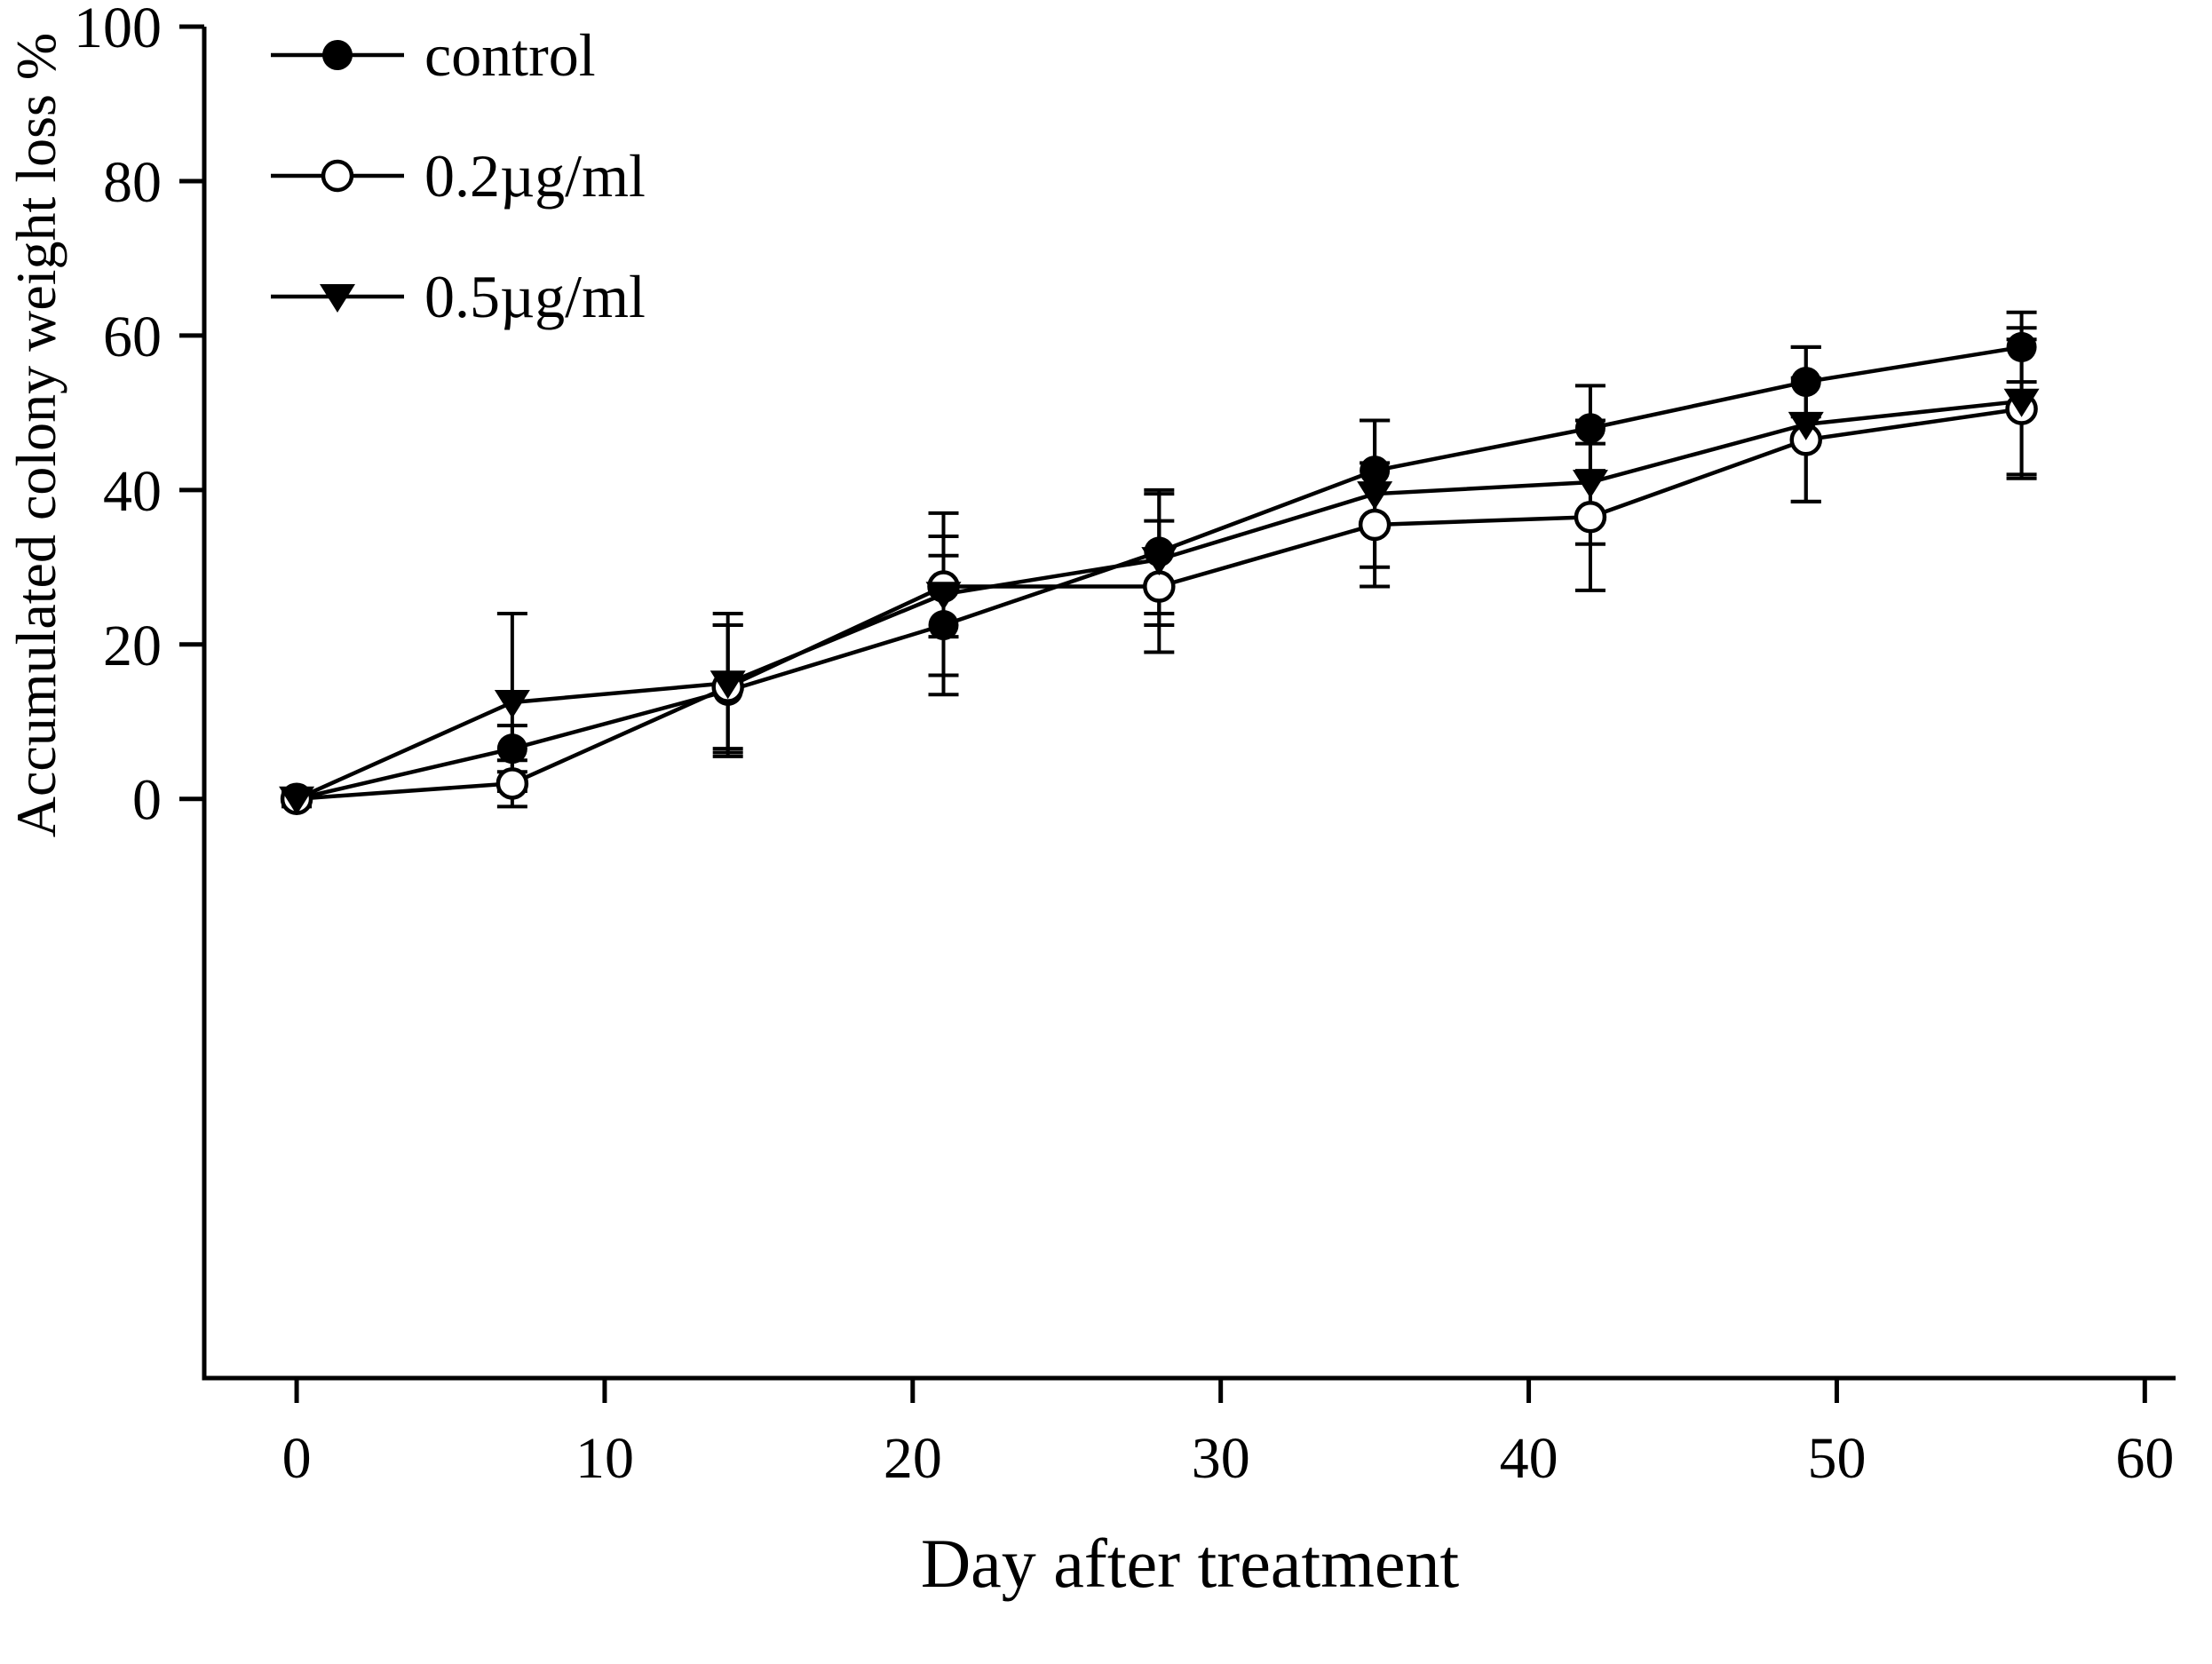  What do you see at coordinates (132, 337) in the screenshot?
I see `y-tick-label: 60` at bounding box center [132, 337].